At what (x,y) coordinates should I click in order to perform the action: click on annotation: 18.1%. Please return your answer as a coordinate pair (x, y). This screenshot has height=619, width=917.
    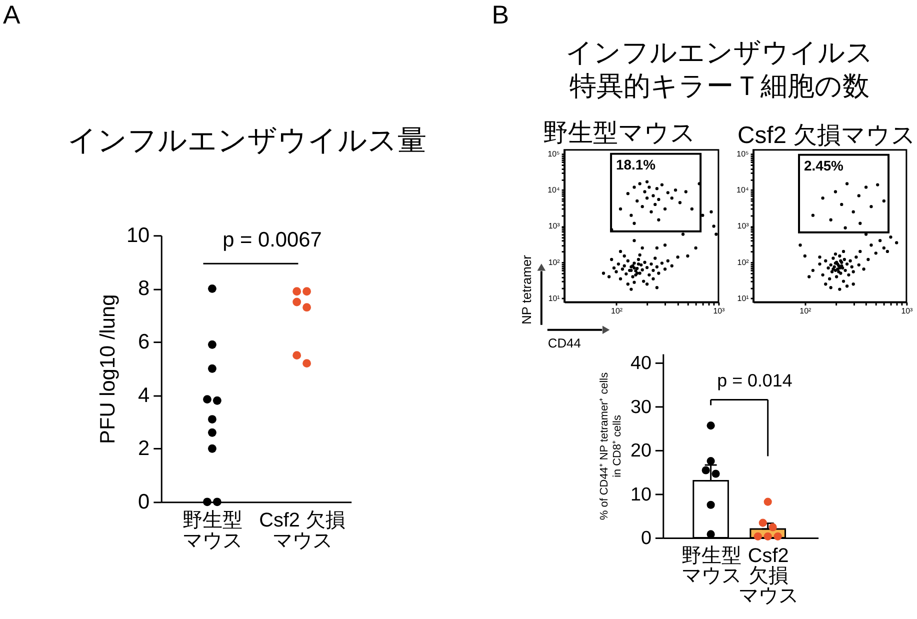
    Looking at the image, I should click on (636, 164).